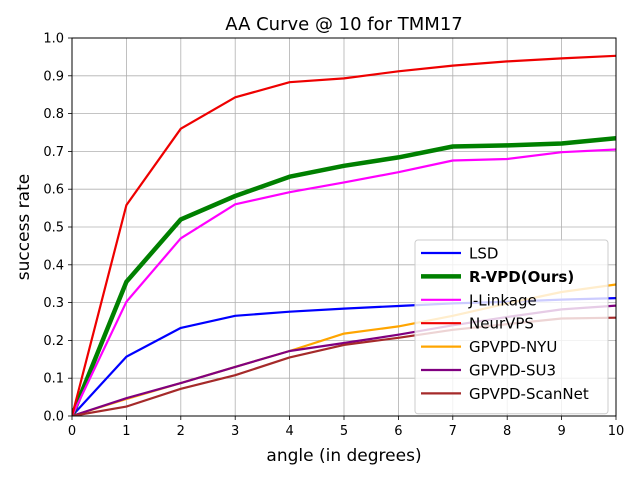  I want to click on y-tick-label: 0.2, so click(53, 341).